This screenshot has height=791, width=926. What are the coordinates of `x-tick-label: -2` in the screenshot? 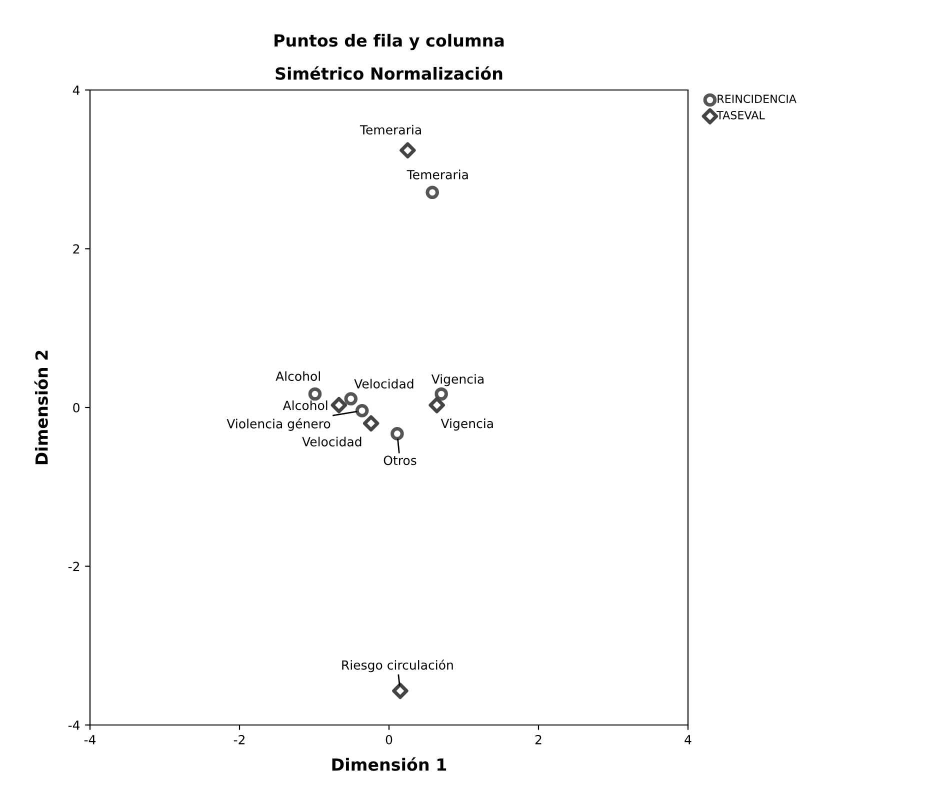 It's located at (239, 739).